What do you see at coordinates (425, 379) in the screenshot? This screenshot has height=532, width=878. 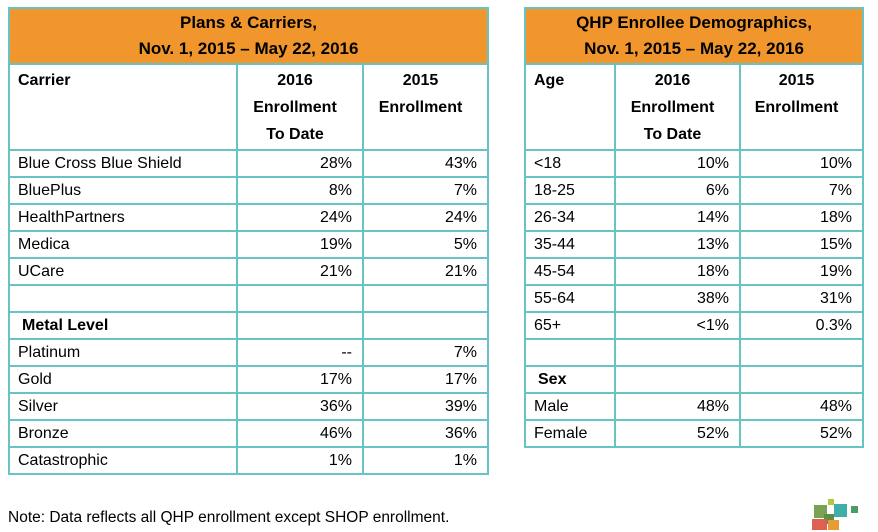 I see `value-2015: 17%` at bounding box center [425, 379].